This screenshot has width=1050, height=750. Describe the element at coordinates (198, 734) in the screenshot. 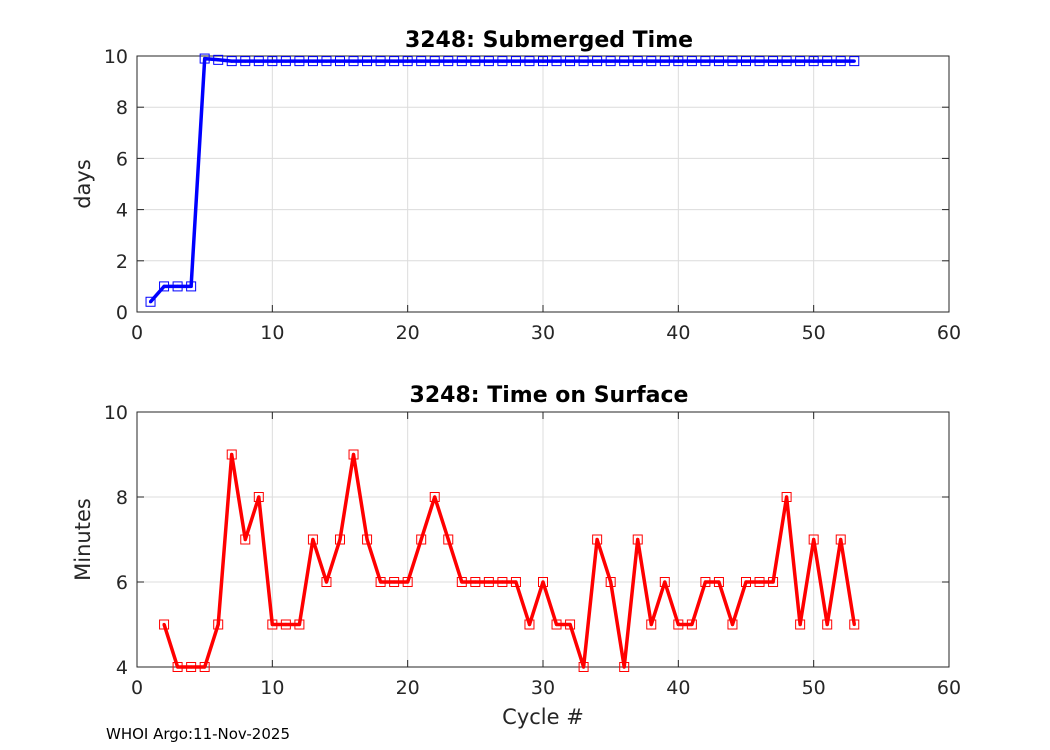

I see `footer-credit: WHOI Argo:11-Nov-2025` at that location.